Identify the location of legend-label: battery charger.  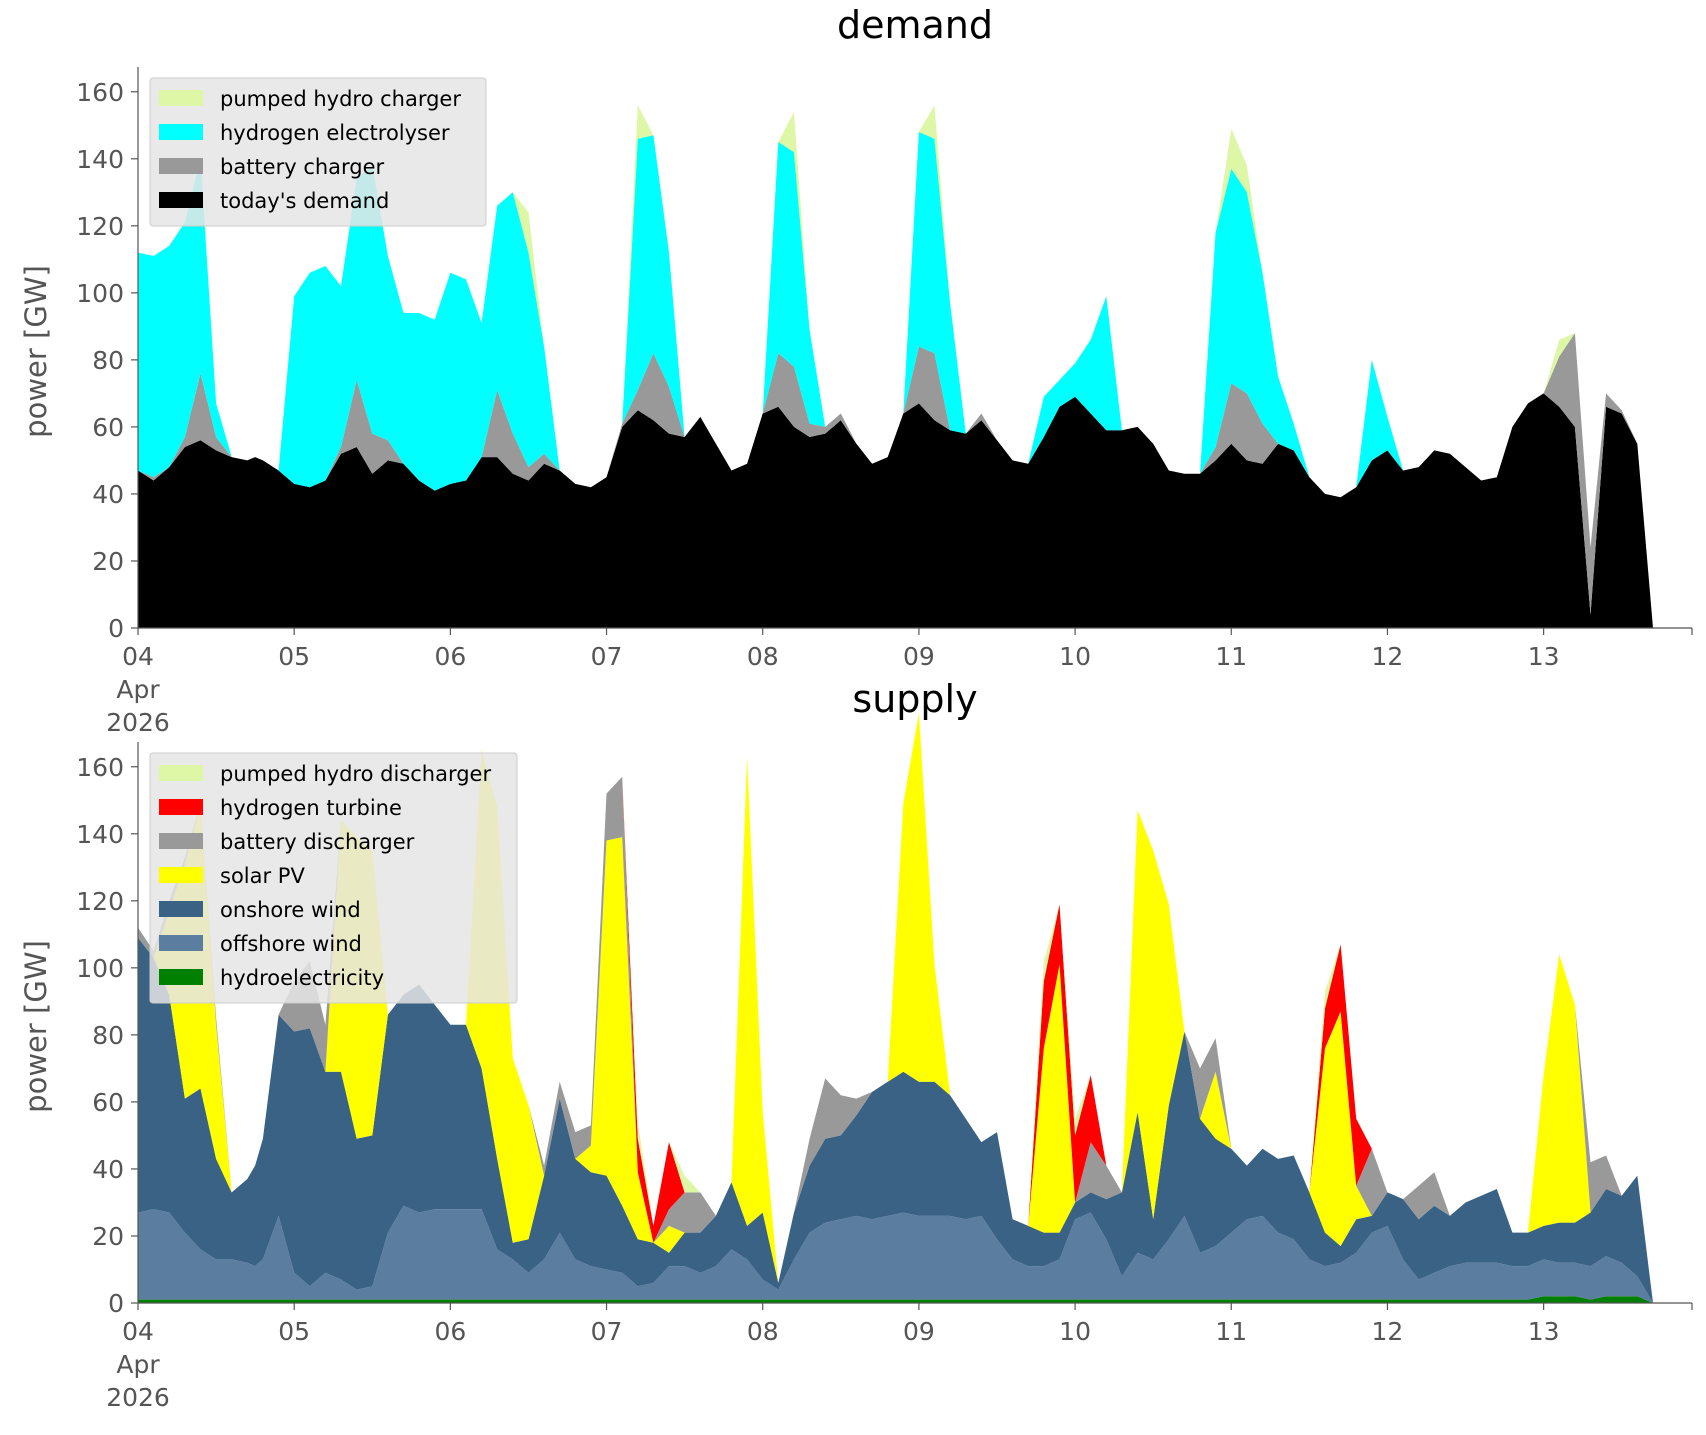
(302, 167).